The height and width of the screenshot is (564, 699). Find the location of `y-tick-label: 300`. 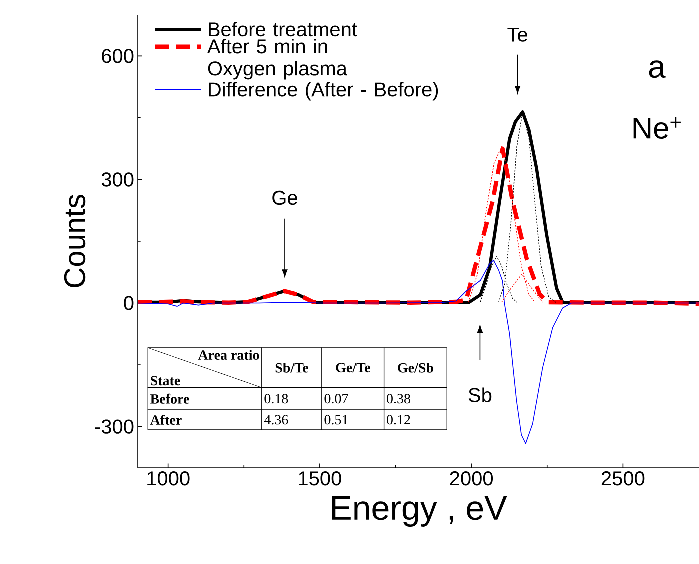

y-tick-label: 300 is located at coordinates (118, 179).